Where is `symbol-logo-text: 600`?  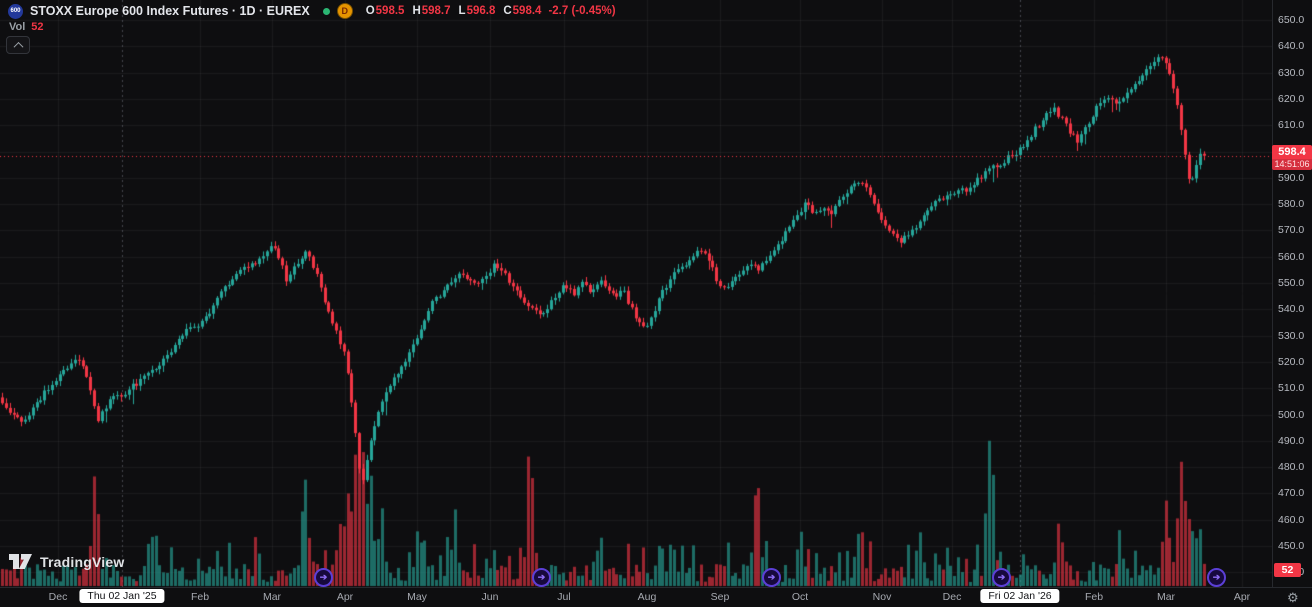
symbol-logo-text: 600 is located at coordinates (15, 11).